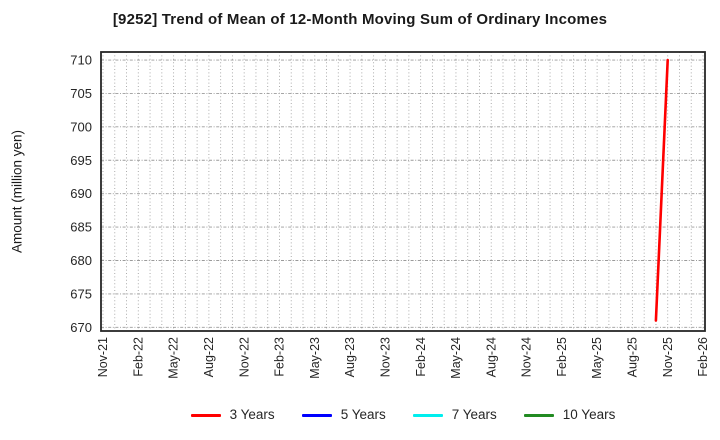 This screenshot has width=720, height=440. Describe the element at coordinates (315, 358) in the screenshot. I see `x-tick-label: May-23` at that location.